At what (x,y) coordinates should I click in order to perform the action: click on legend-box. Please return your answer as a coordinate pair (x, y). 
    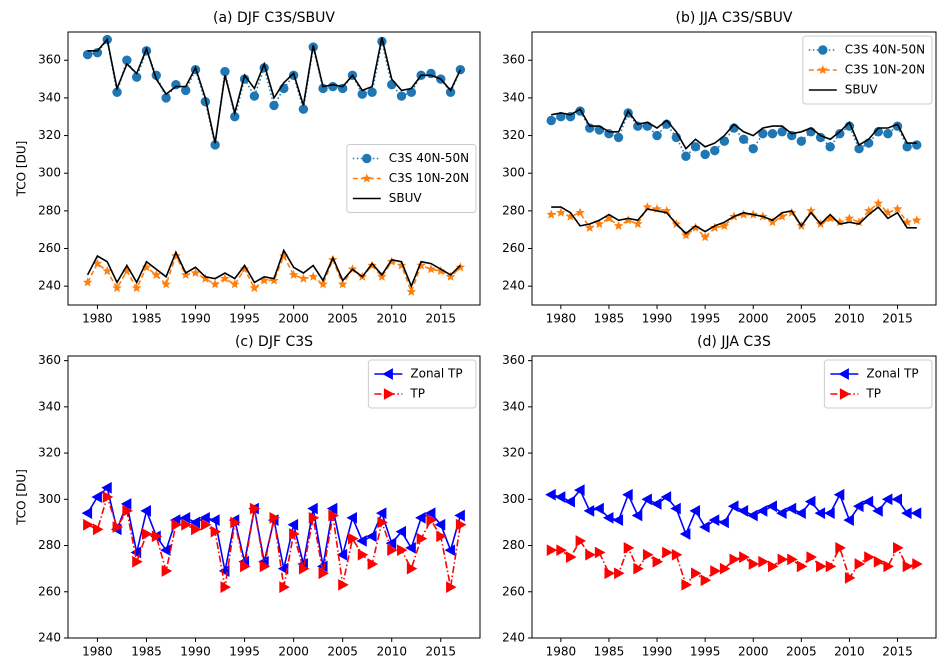
    Looking at the image, I should click on (411, 178).